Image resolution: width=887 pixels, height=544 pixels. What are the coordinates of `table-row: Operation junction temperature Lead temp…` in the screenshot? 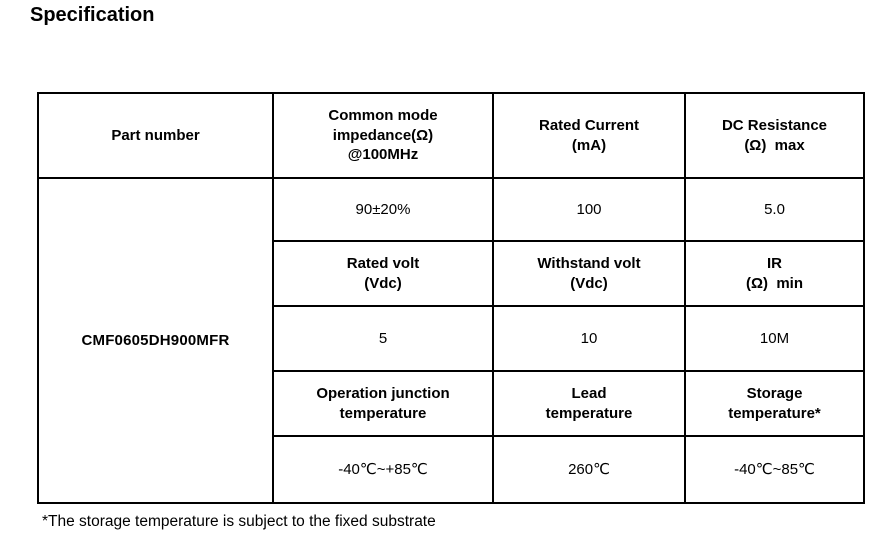 It's located at (451, 403).